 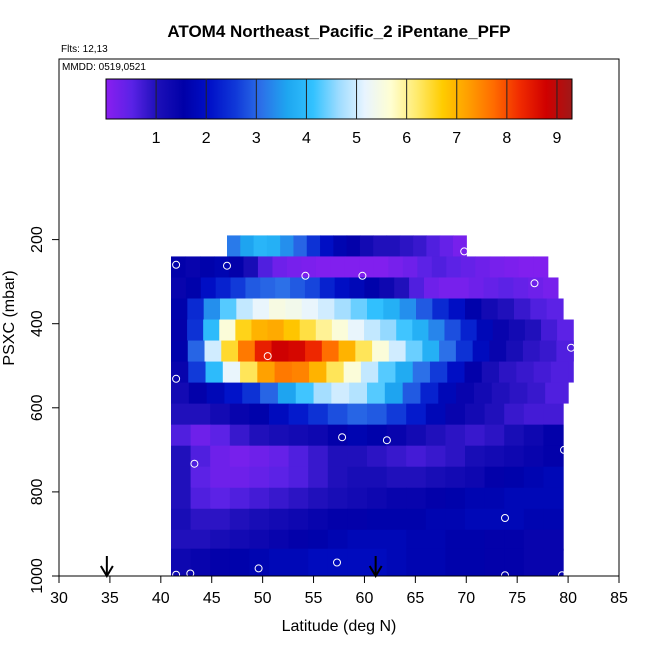 I want to click on x-tick-label: 45, so click(x=212, y=598).